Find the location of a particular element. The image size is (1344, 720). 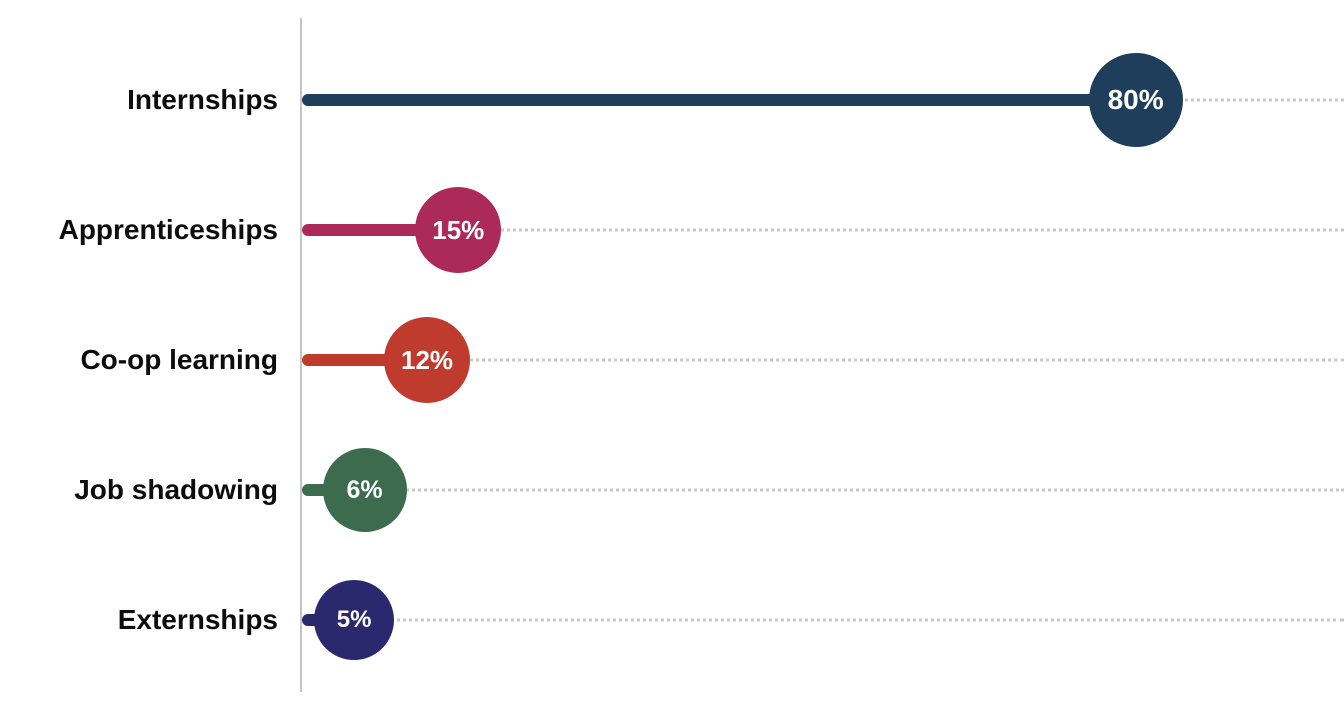

lollipop-circle: 15% is located at coordinates (458, 230).